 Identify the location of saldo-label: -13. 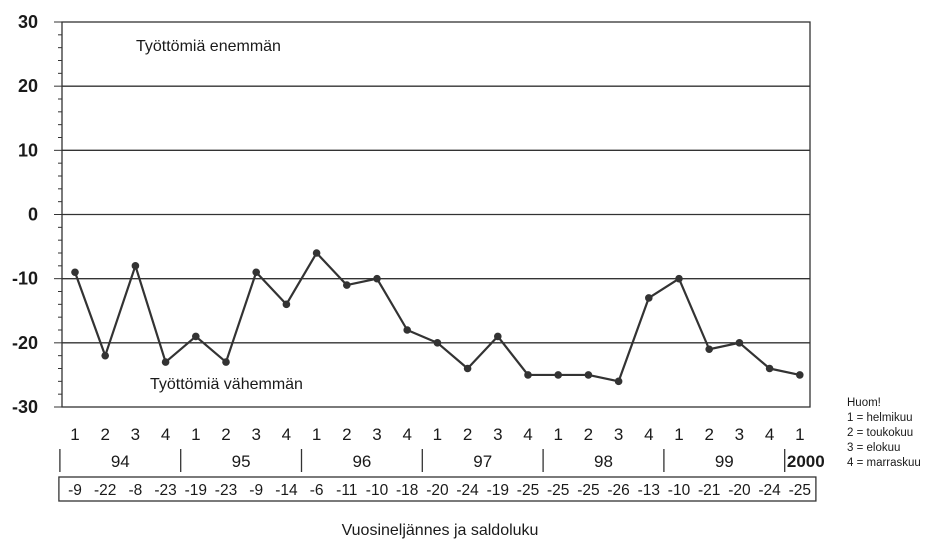
(649, 490).